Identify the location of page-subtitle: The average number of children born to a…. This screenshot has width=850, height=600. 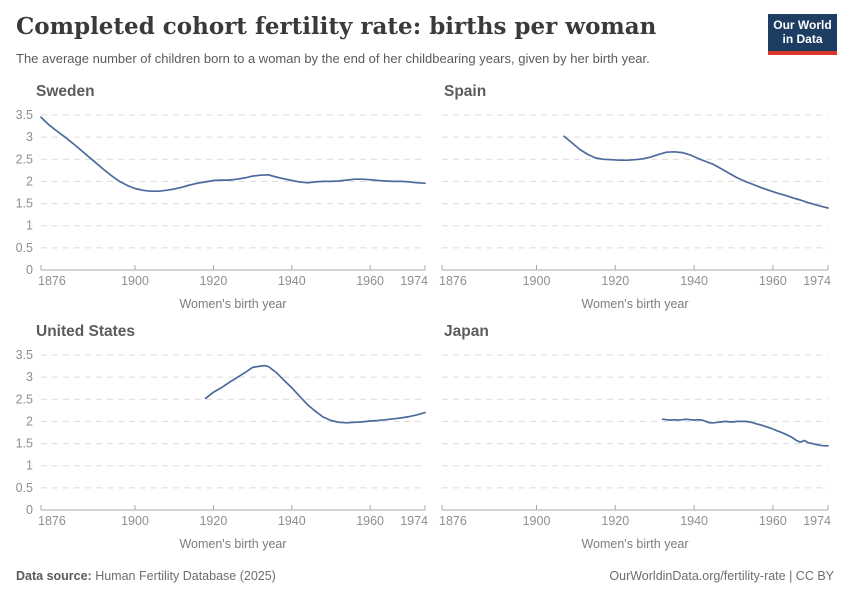
(333, 58).